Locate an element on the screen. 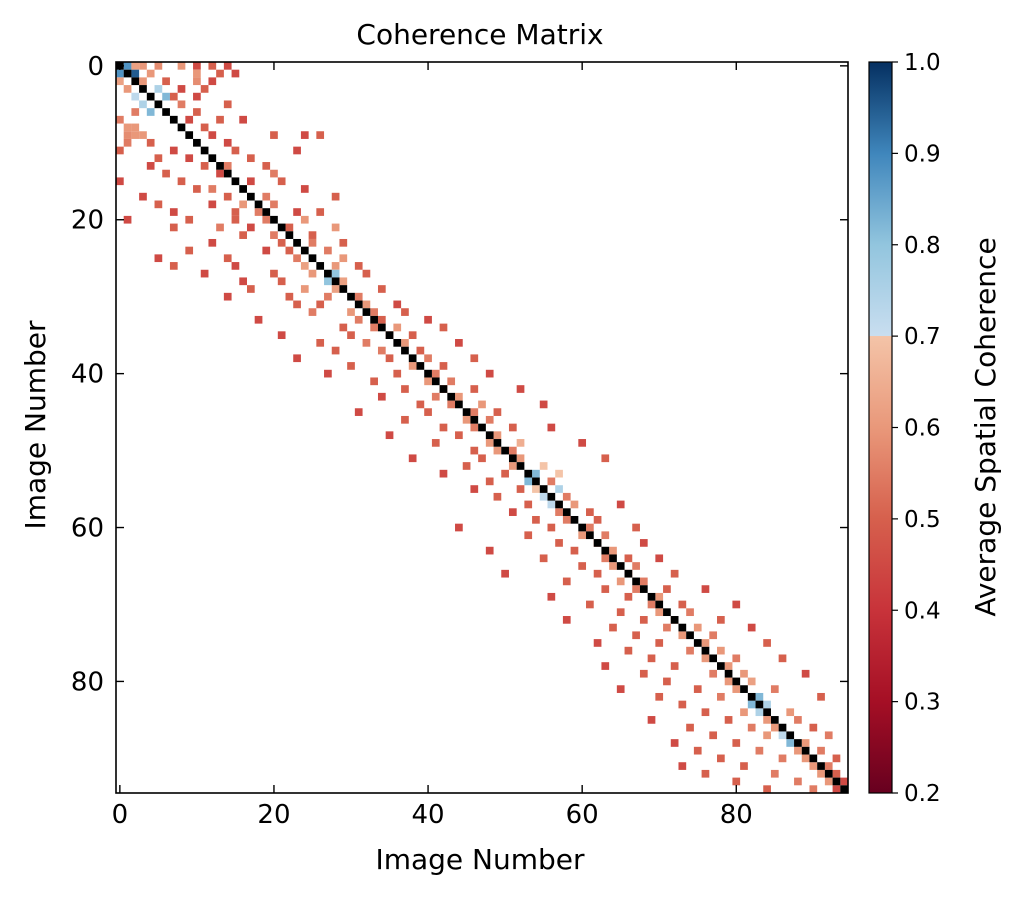 This screenshot has width=1018, height=903. y-tick-label: 80 is located at coordinates (87, 682).